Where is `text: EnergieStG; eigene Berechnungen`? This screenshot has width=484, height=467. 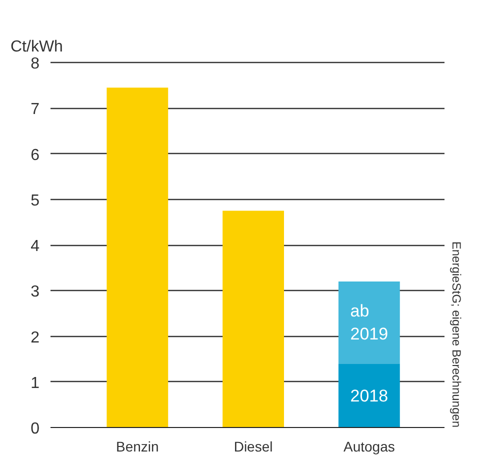 text: EnergieStG; eigene Berechnungen is located at coordinates (457, 334).